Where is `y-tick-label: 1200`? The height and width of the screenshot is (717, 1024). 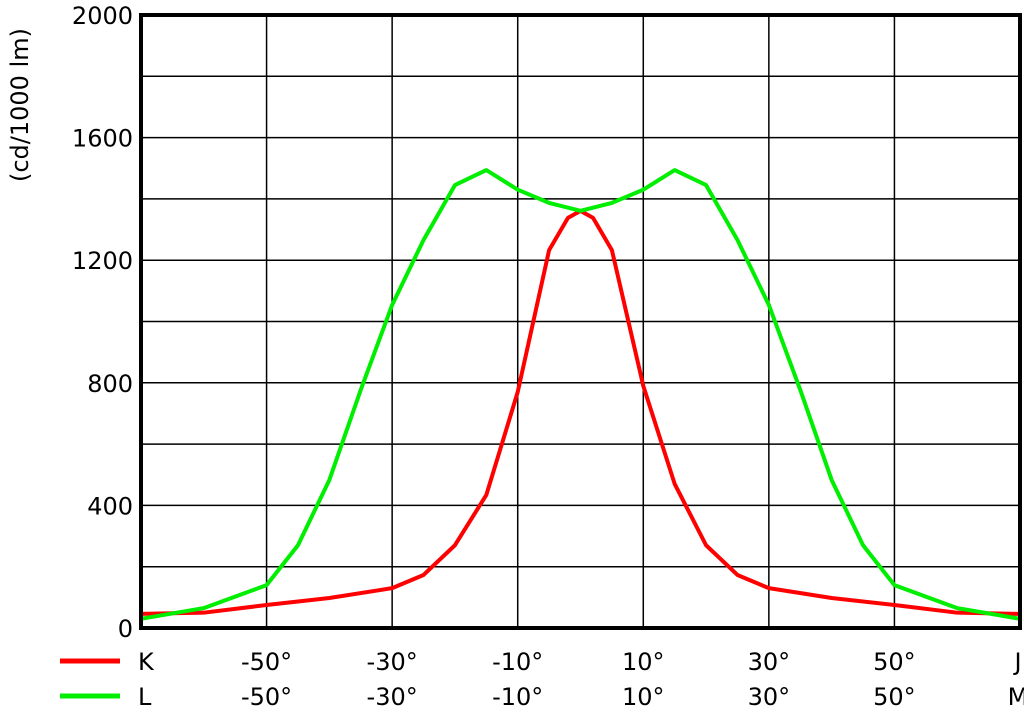 y-tick-label: 1200 is located at coordinates (102, 261).